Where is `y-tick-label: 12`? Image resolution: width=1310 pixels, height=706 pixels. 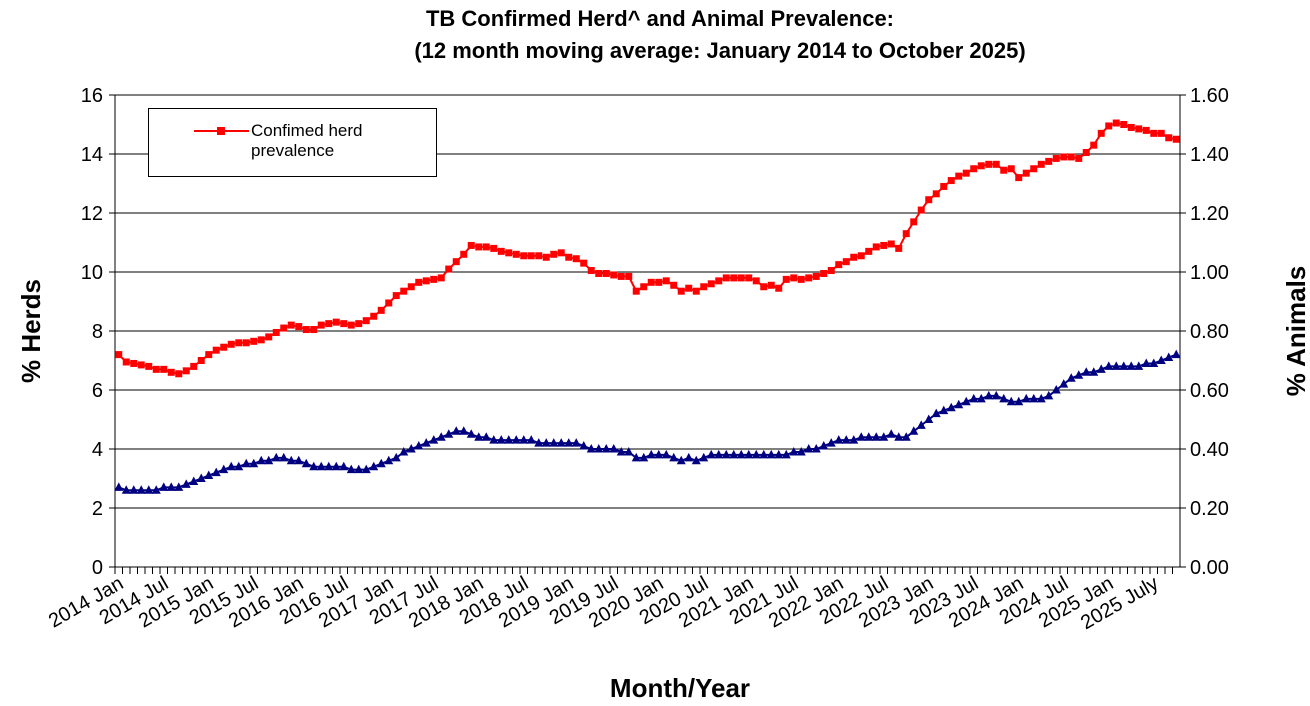
y-tick-label: 12 is located at coordinates (92, 214).